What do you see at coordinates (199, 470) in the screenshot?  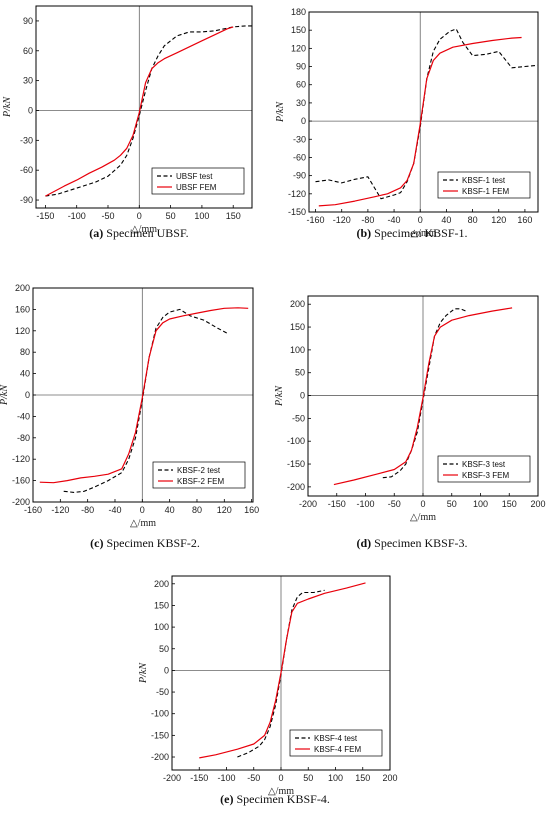 I see `legend-label-1: KBSF-2 test` at bounding box center [199, 470].